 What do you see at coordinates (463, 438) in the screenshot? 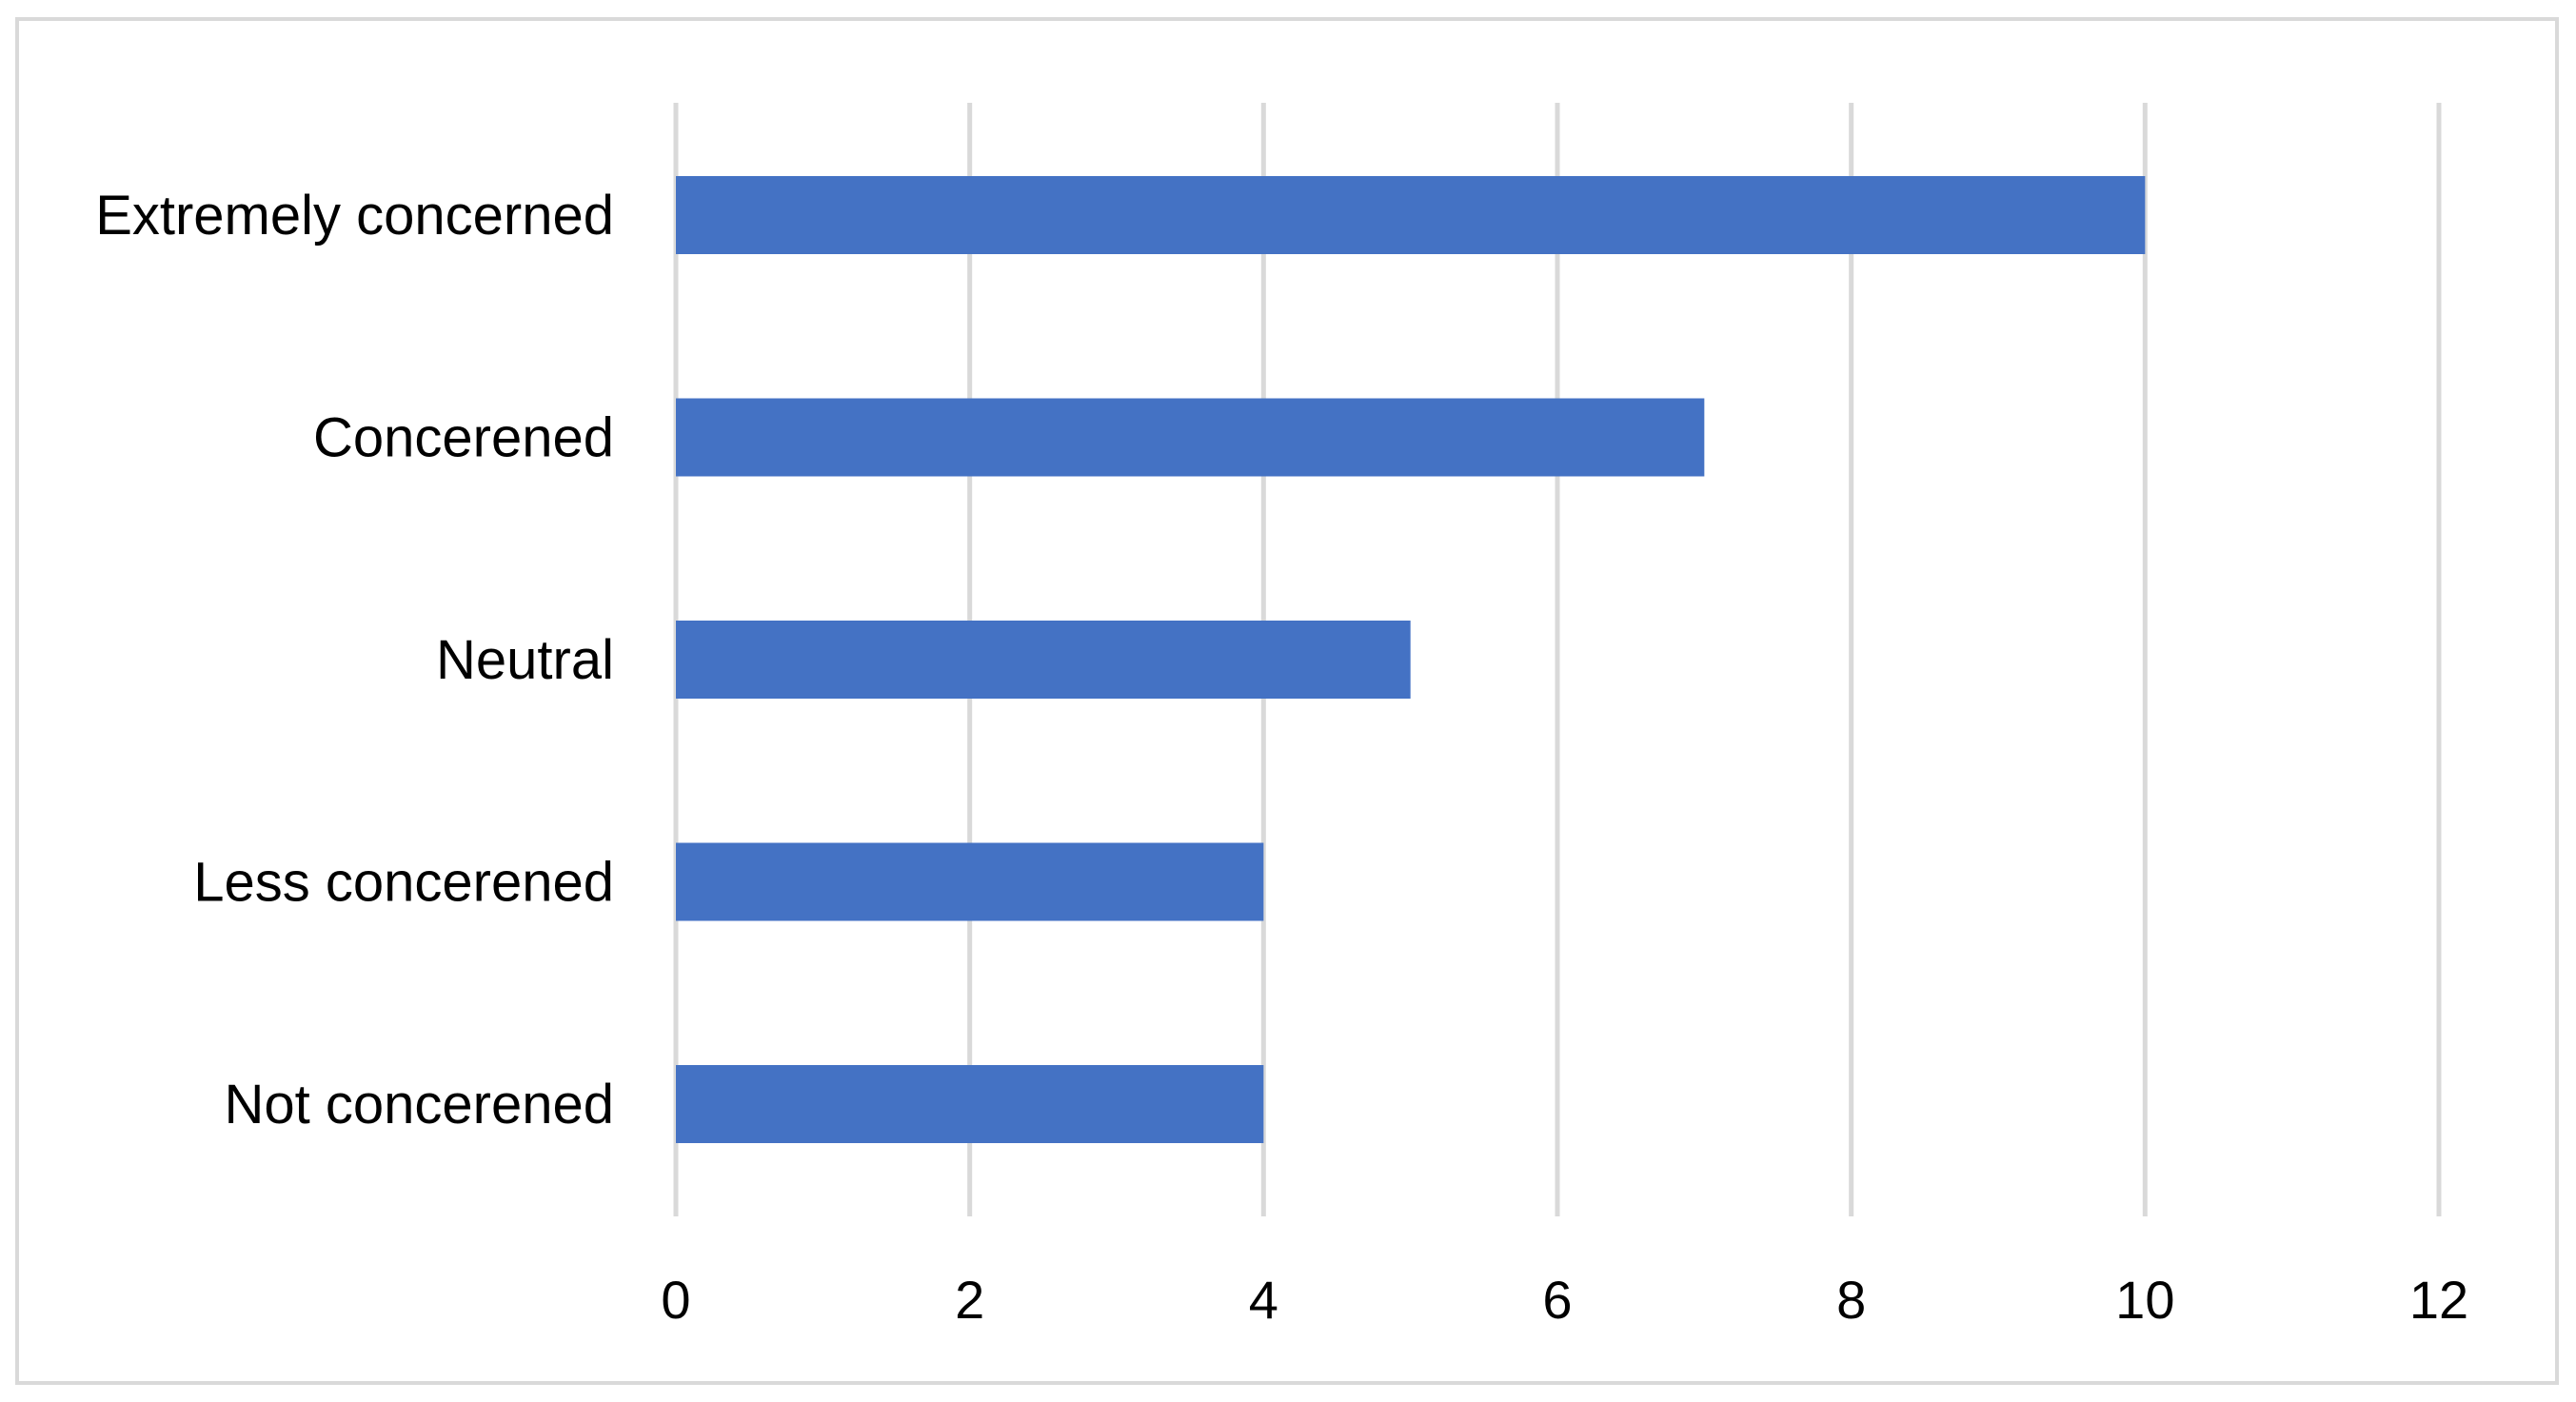
I see `category-label: Concerened` at bounding box center [463, 438].